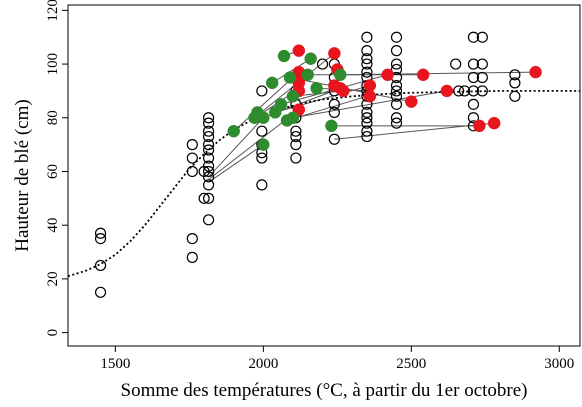  Describe the element at coordinates (53, 171) in the screenshot. I see `y-tick-label: 60` at that location.